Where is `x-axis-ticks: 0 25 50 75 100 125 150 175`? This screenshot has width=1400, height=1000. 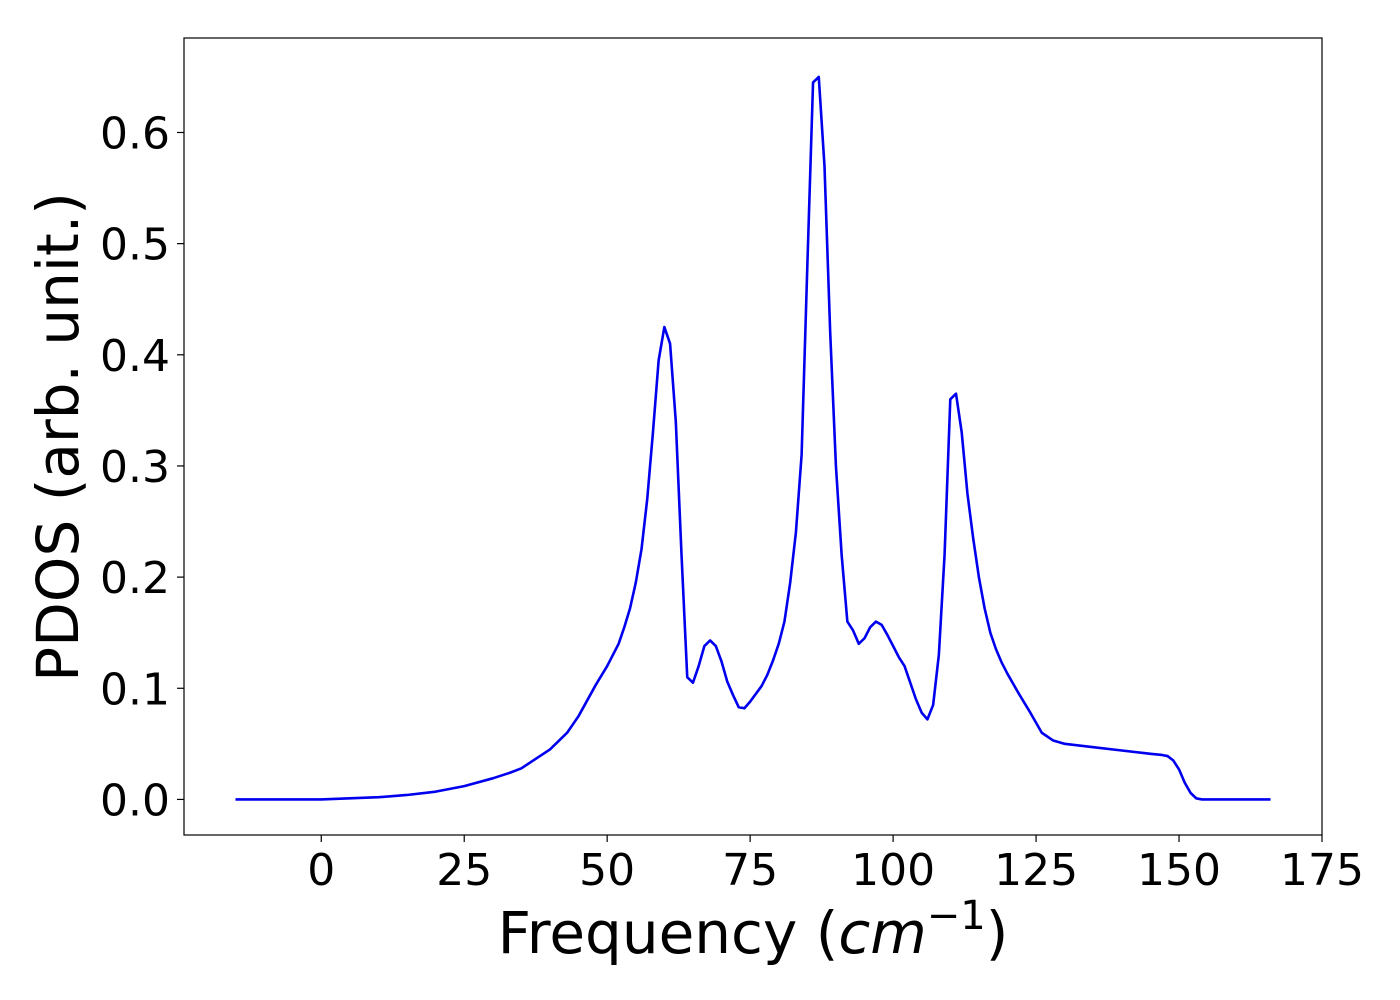 x-axis-ticks: 0 25 50 75 100 125 150 175 is located at coordinates (835, 865).